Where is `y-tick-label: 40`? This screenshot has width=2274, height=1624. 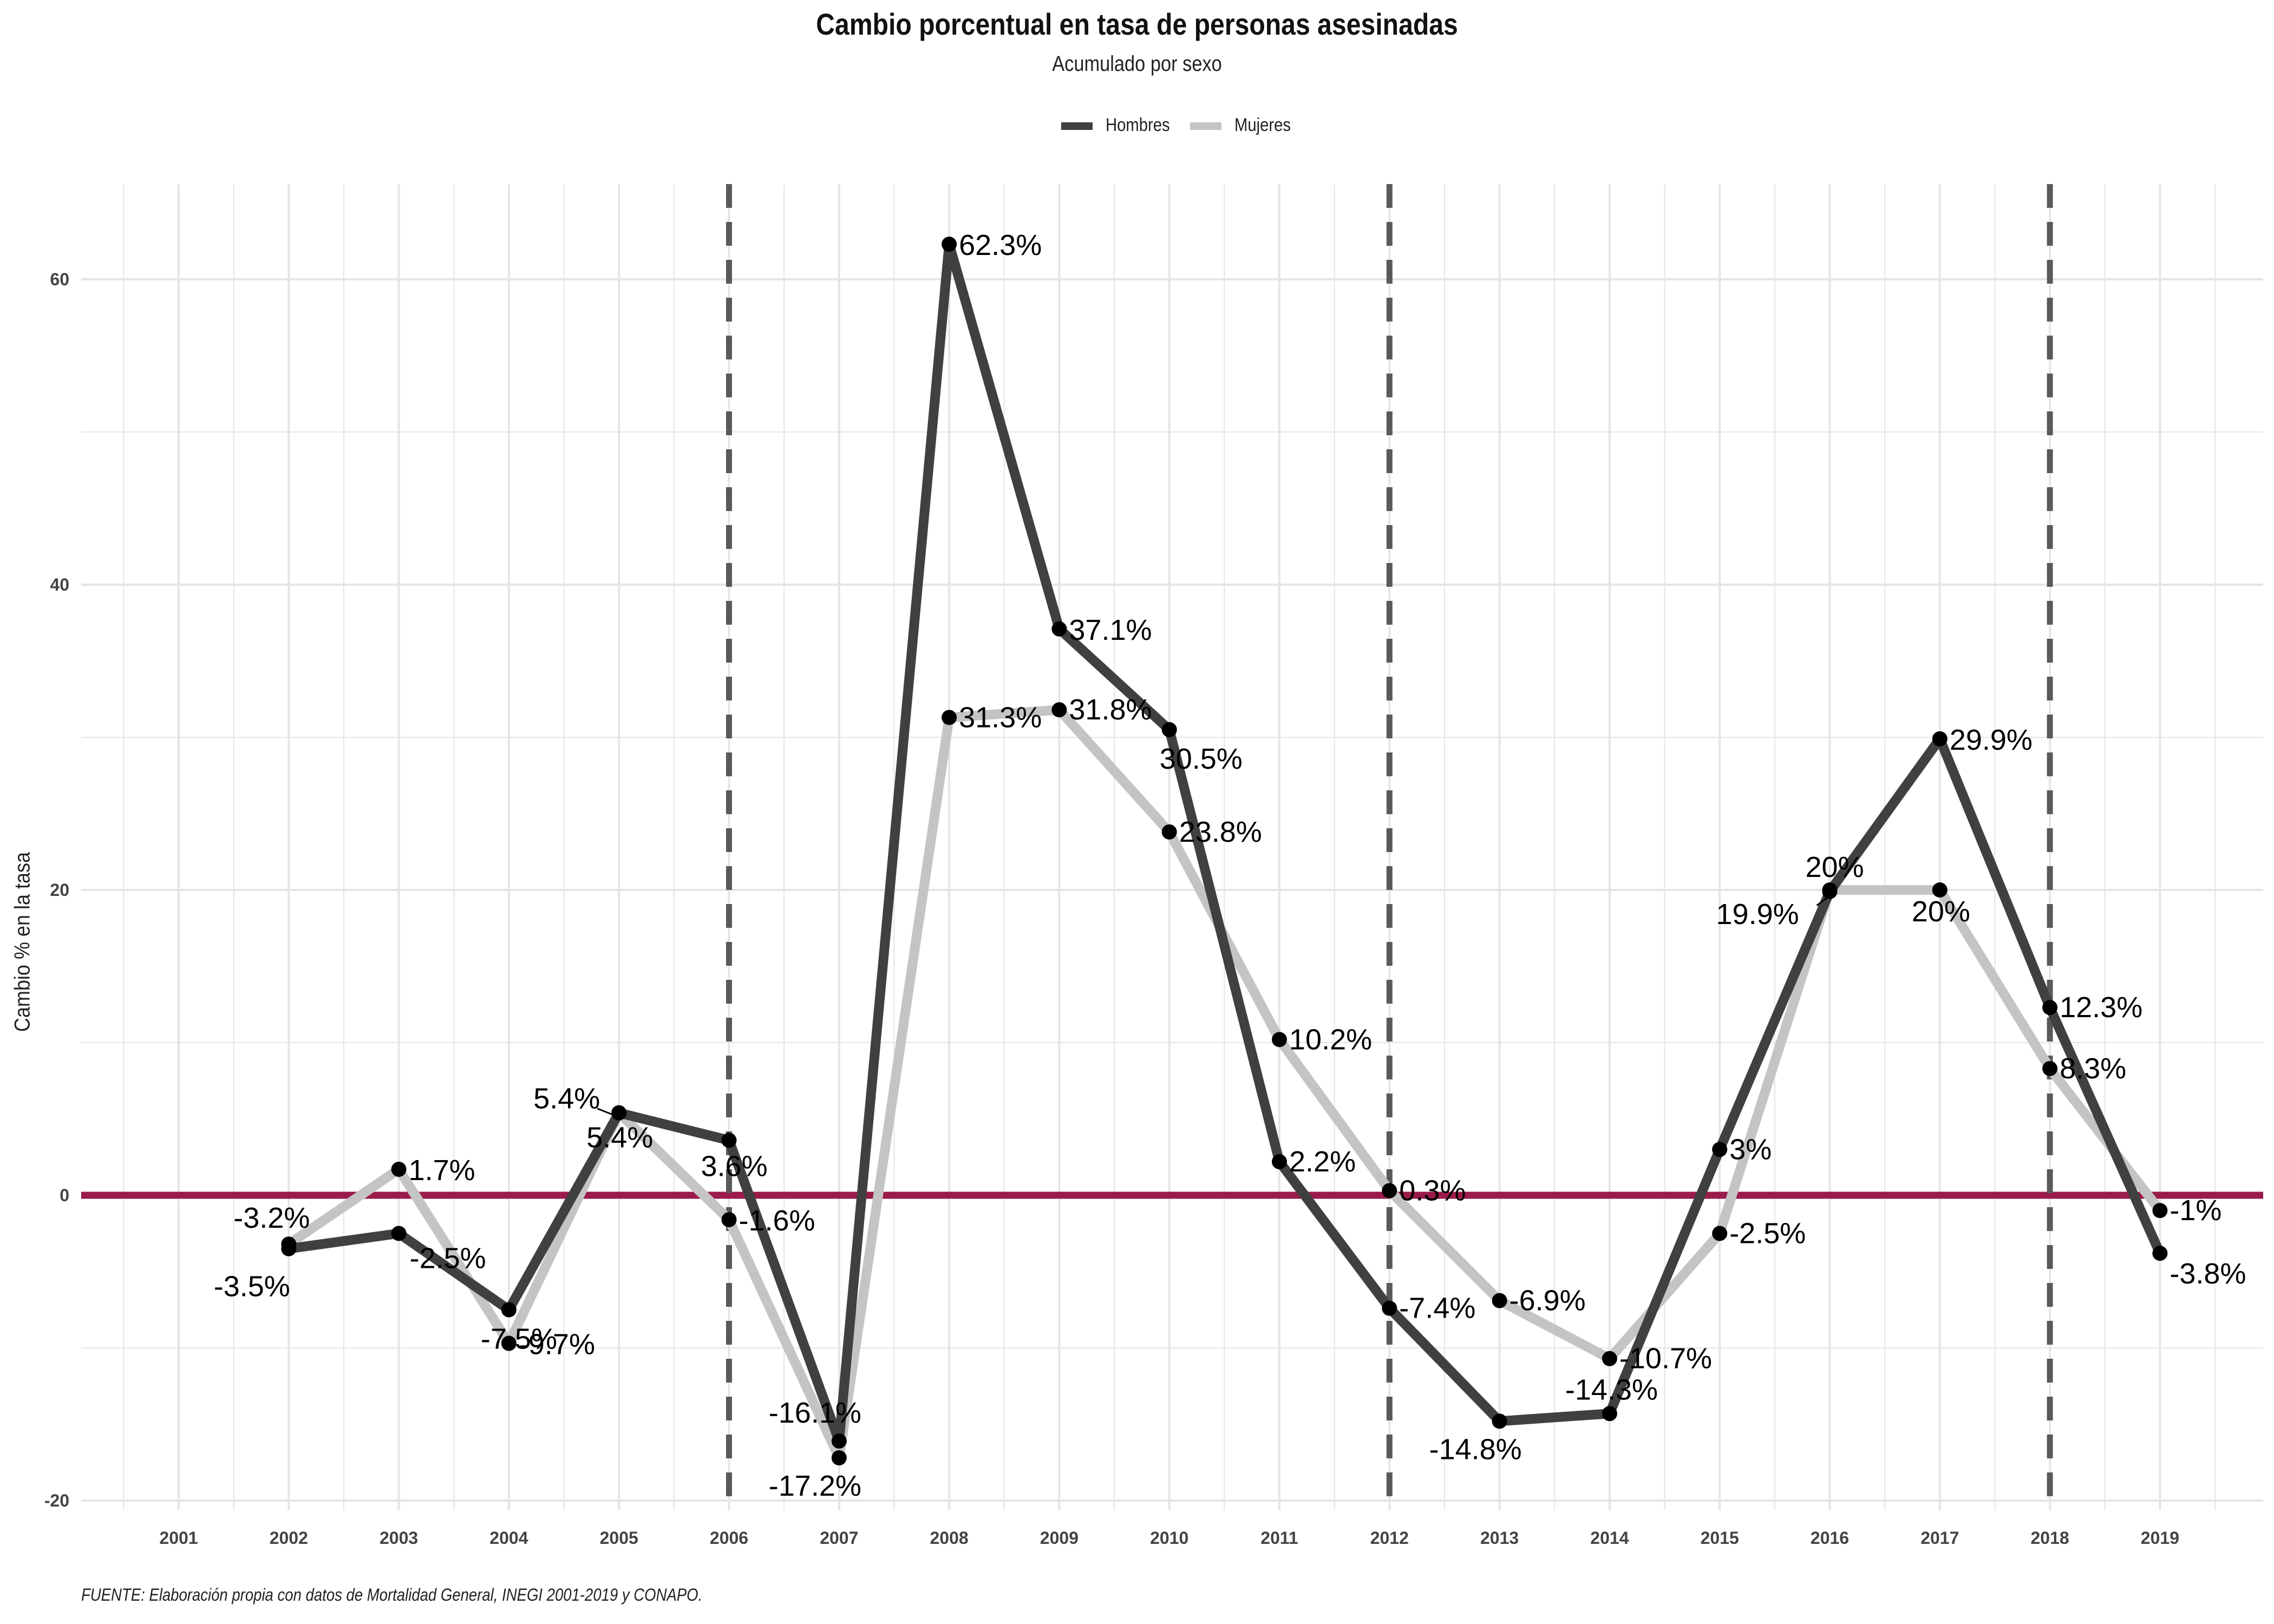 y-tick-label: 40 is located at coordinates (60, 584).